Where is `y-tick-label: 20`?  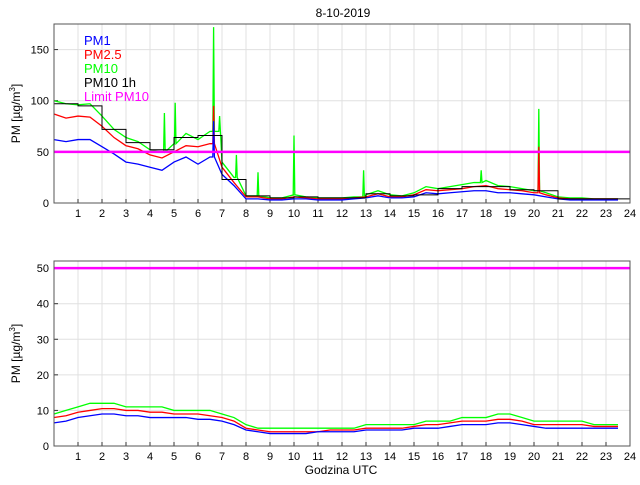 y-tick-label: 20 is located at coordinates (43, 376).